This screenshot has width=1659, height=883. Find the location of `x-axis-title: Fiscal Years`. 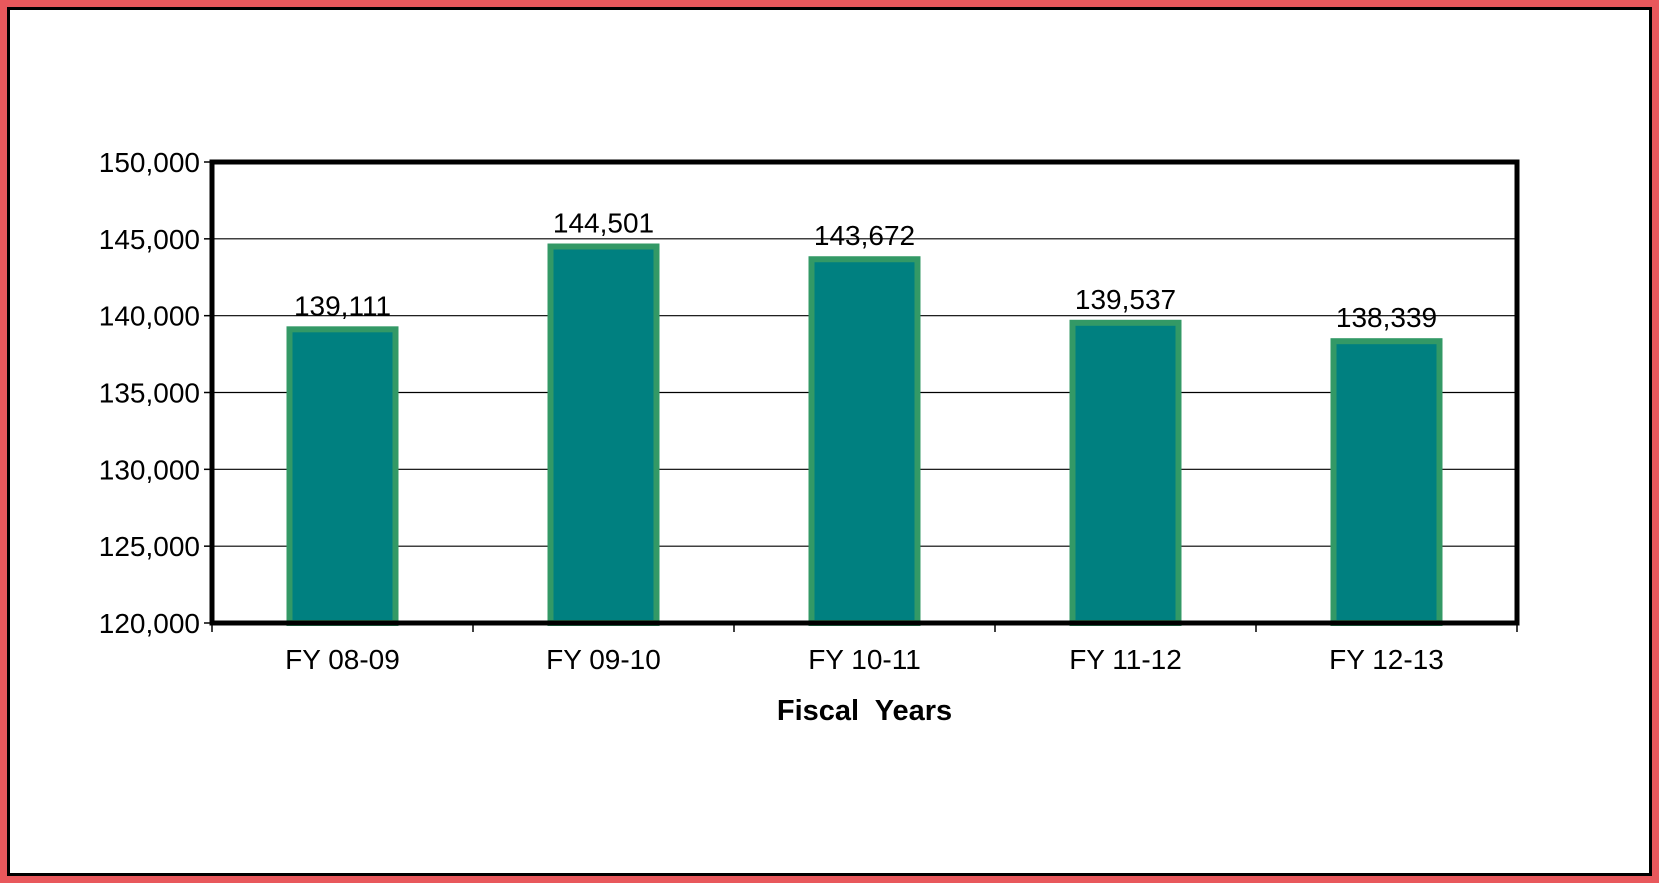

x-axis-title: Fiscal Years is located at coordinates (864, 711).